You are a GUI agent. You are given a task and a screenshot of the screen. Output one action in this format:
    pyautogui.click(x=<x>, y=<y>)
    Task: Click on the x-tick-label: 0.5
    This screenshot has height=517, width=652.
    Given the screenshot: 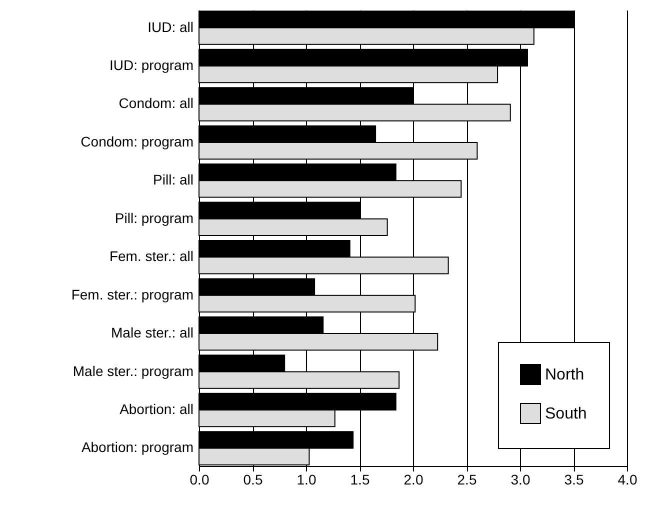 What is the action you would take?
    pyautogui.click(x=253, y=480)
    